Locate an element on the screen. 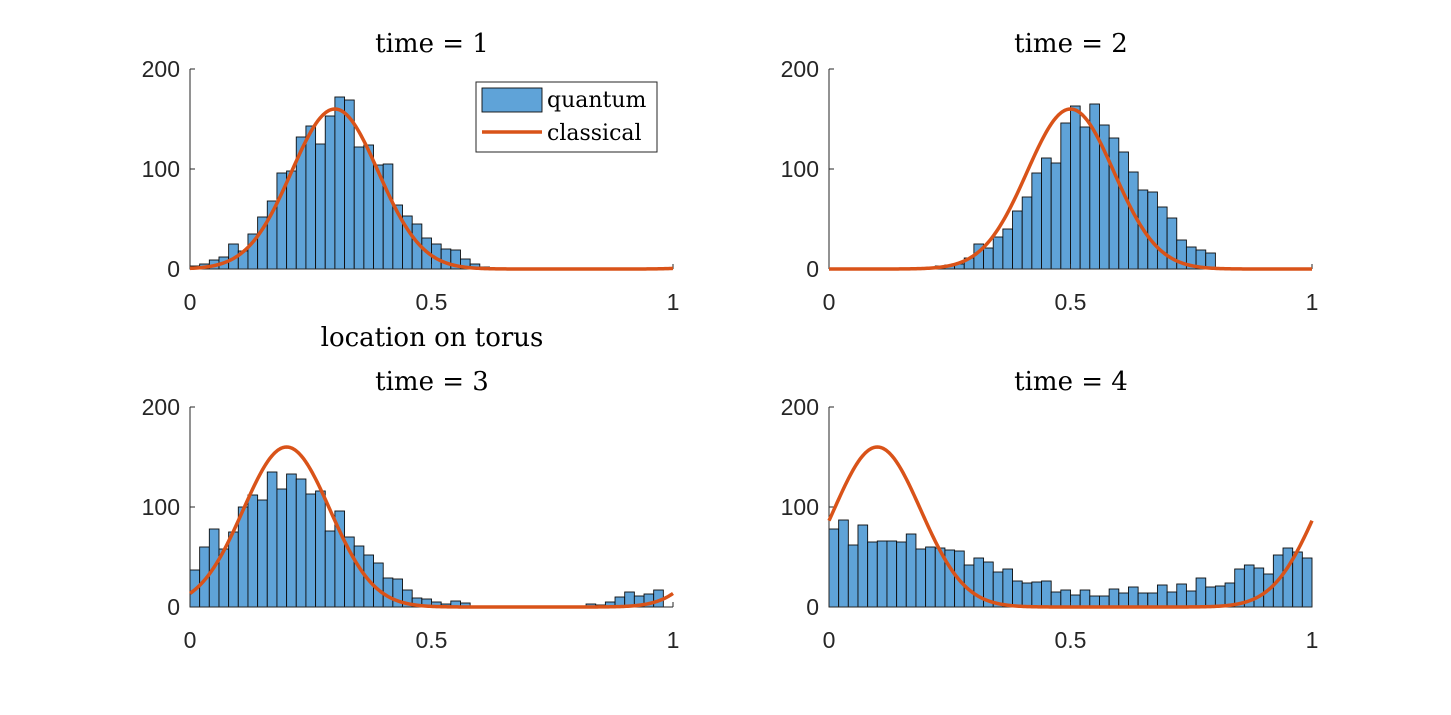 The width and height of the screenshot is (1451, 715). panel-title: time = 1 is located at coordinates (432, 44).